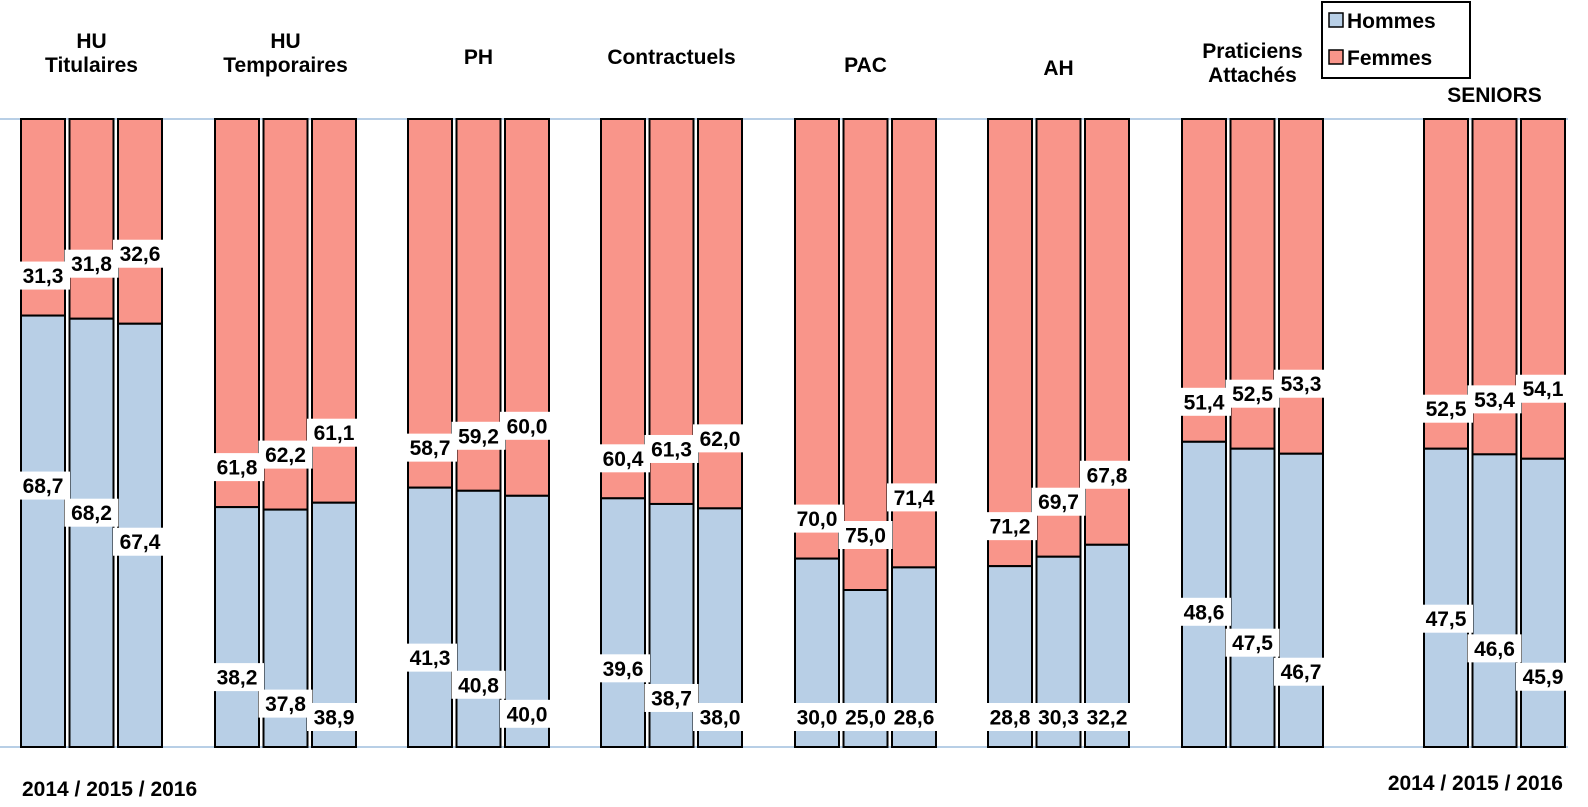 The width and height of the screenshot is (1588, 807). I want to click on footer-years-left: 2014 / 2015 / 2016, so click(109, 789).